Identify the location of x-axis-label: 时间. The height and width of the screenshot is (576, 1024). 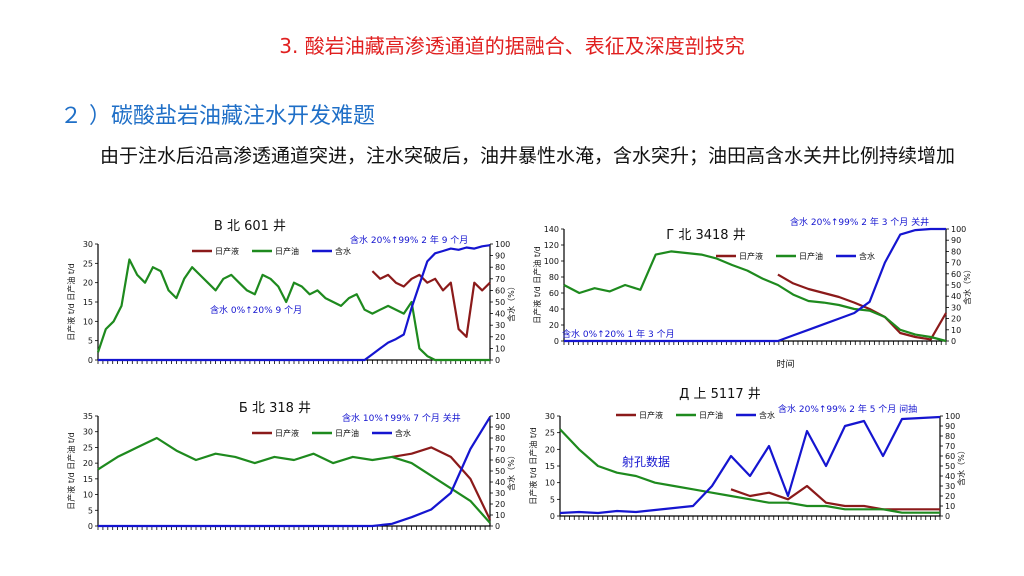
(786, 364).